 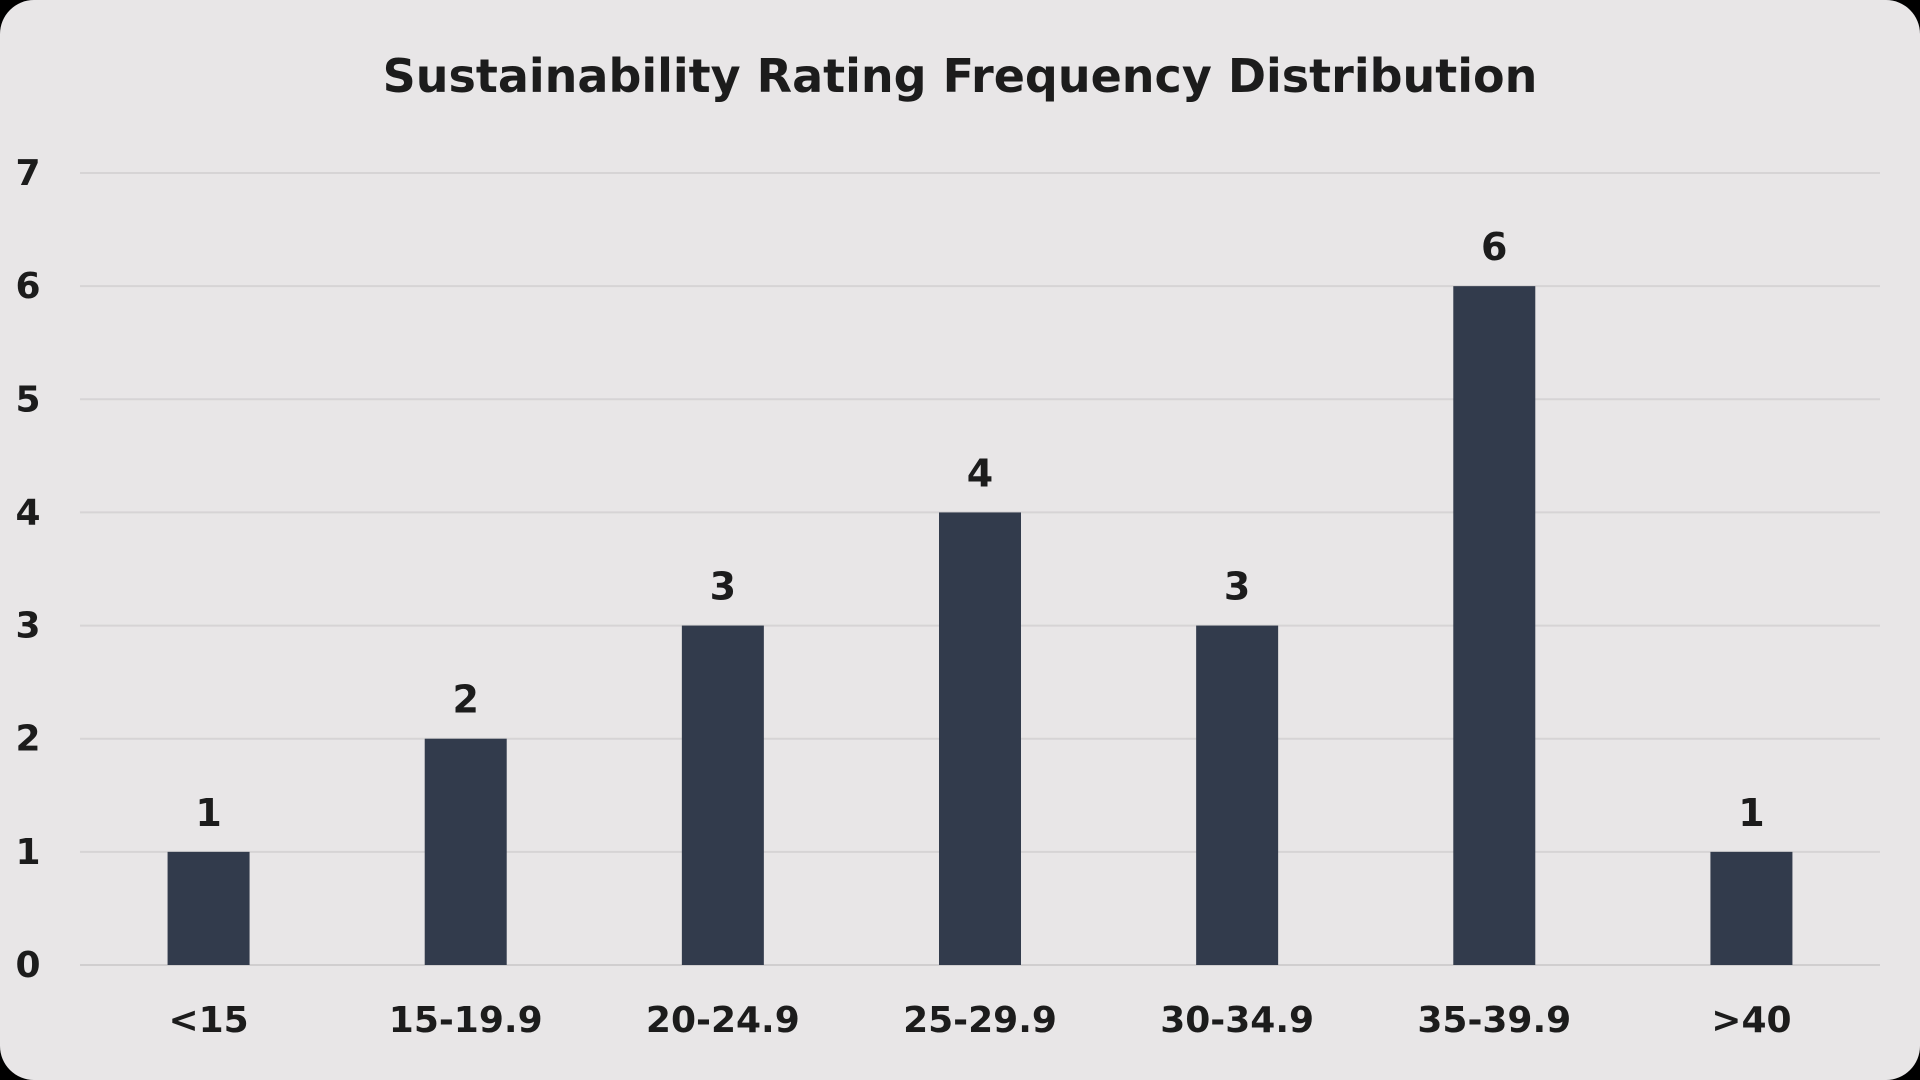 What do you see at coordinates (27, 512) in the screenshot?
I see `y-tick-label: 4` at bounding box center [27, 512].